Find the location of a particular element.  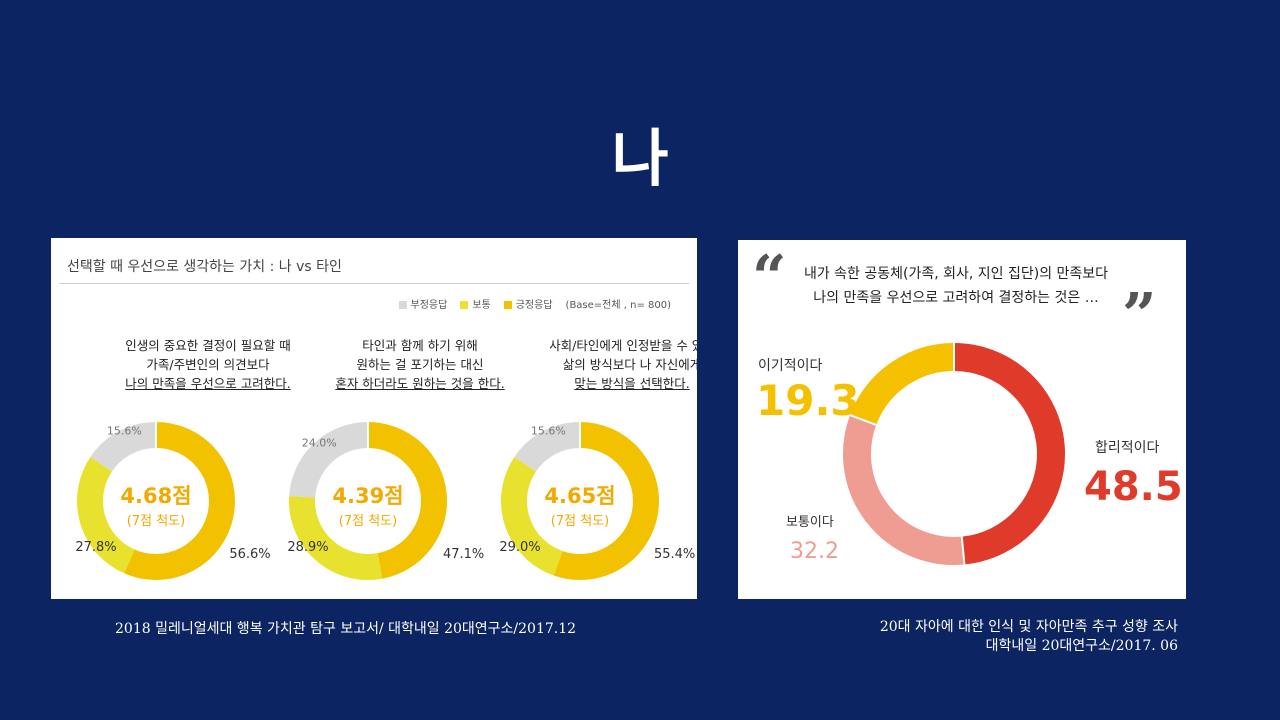

legend-label-positive: 긍정응답 is located at coordinates (534, 305).